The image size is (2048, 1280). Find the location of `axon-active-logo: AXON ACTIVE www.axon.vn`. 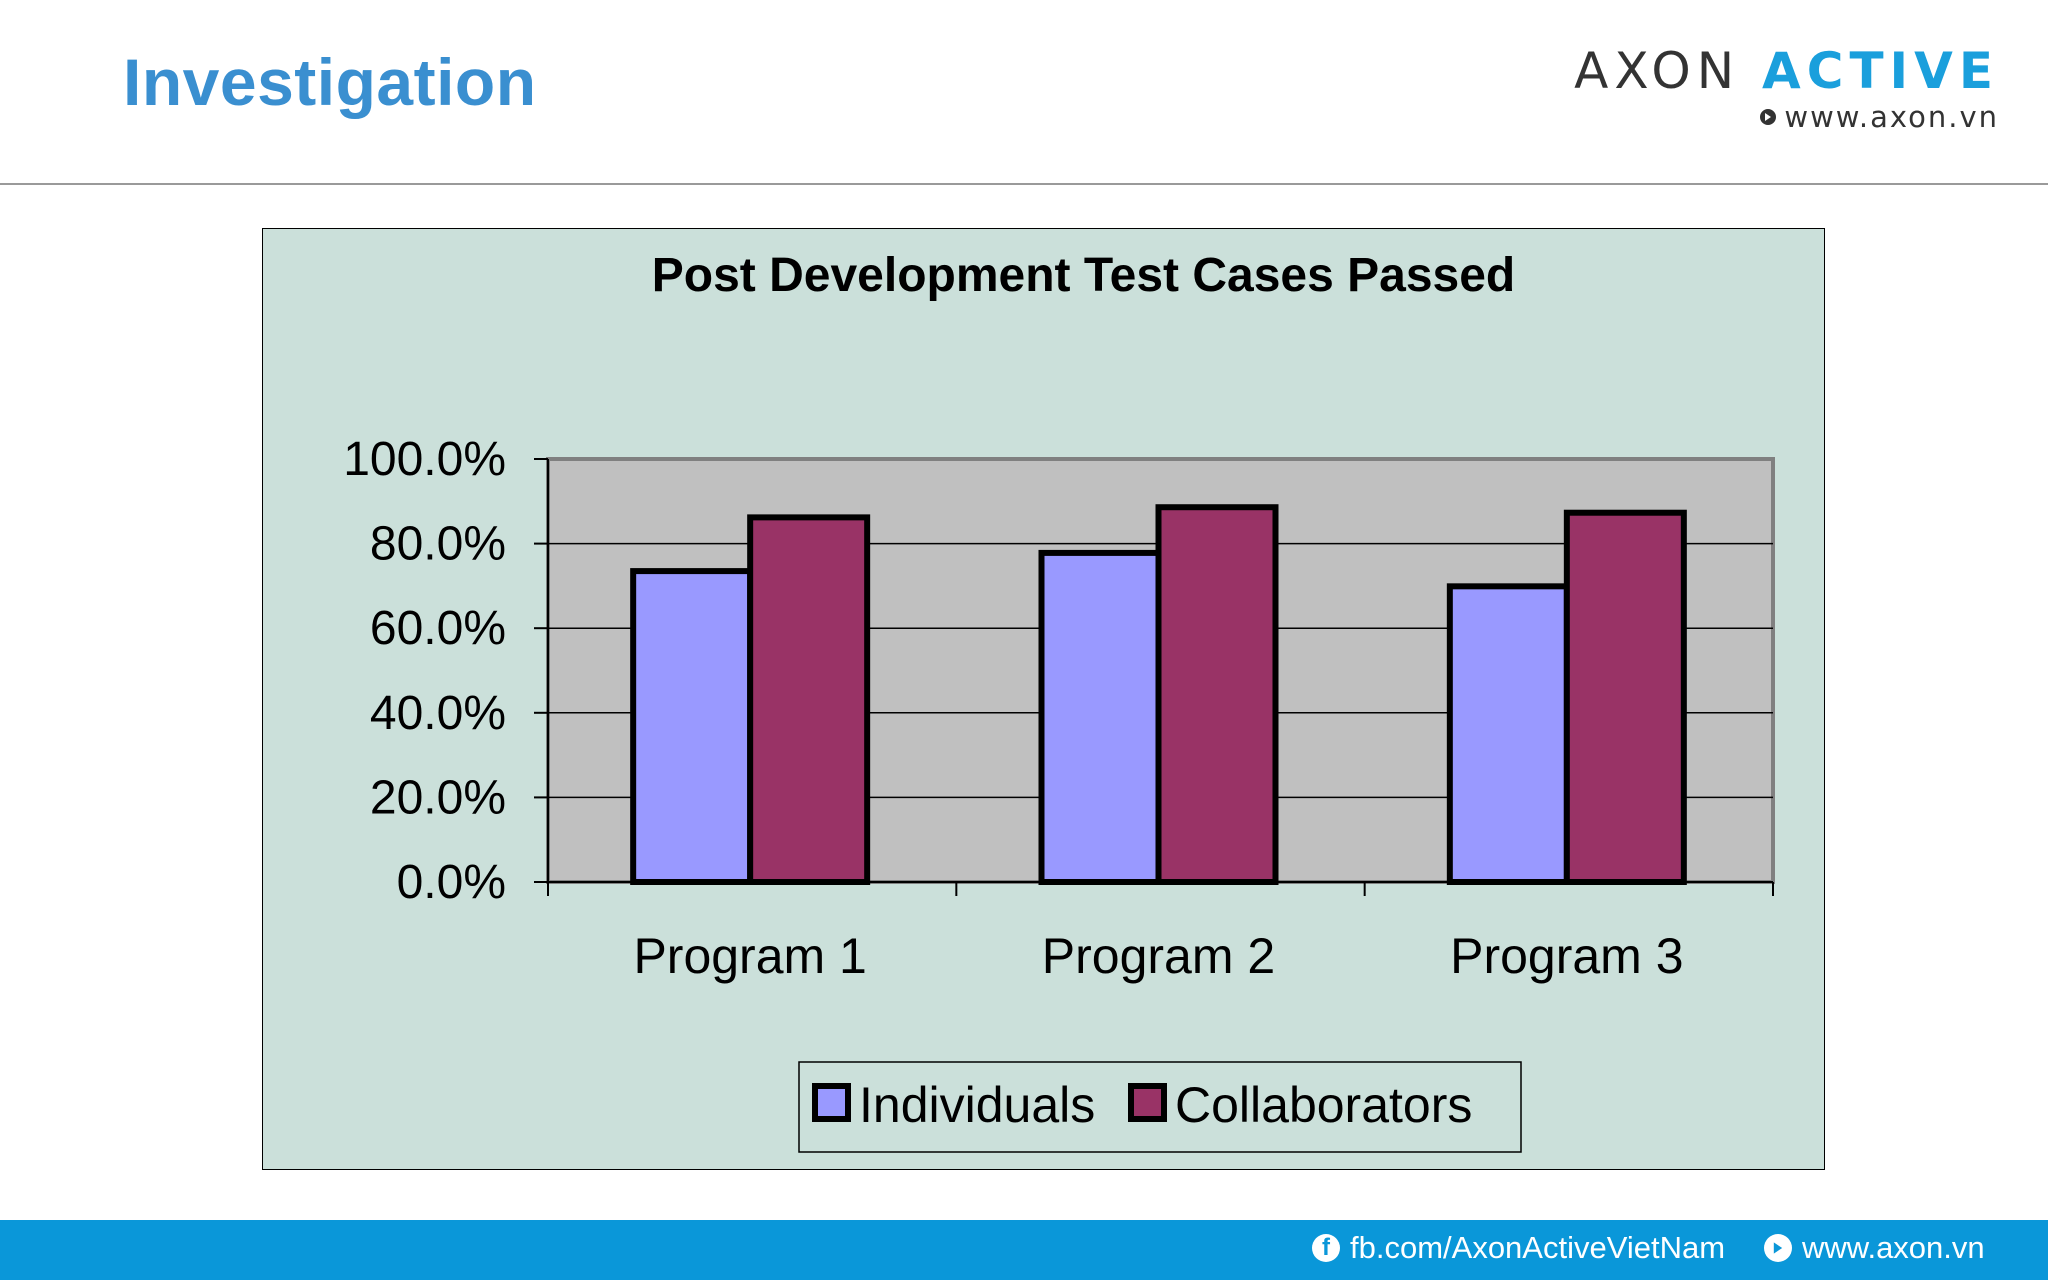

axon-active-logo: AXON ACTIVE www.axon.vn is located at coordinates (1786, 90).